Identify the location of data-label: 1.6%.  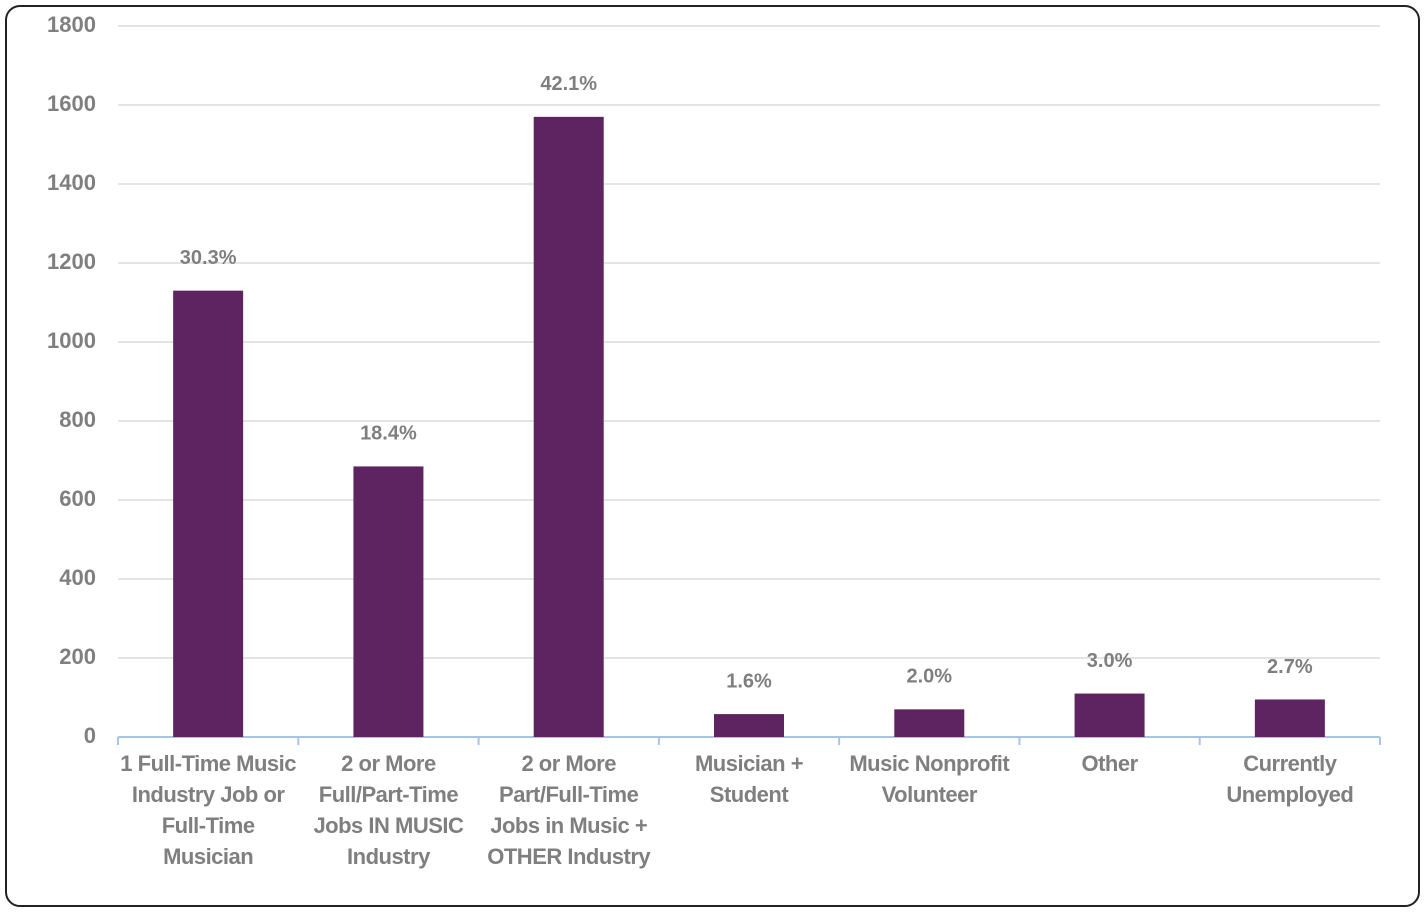
(749, 681).